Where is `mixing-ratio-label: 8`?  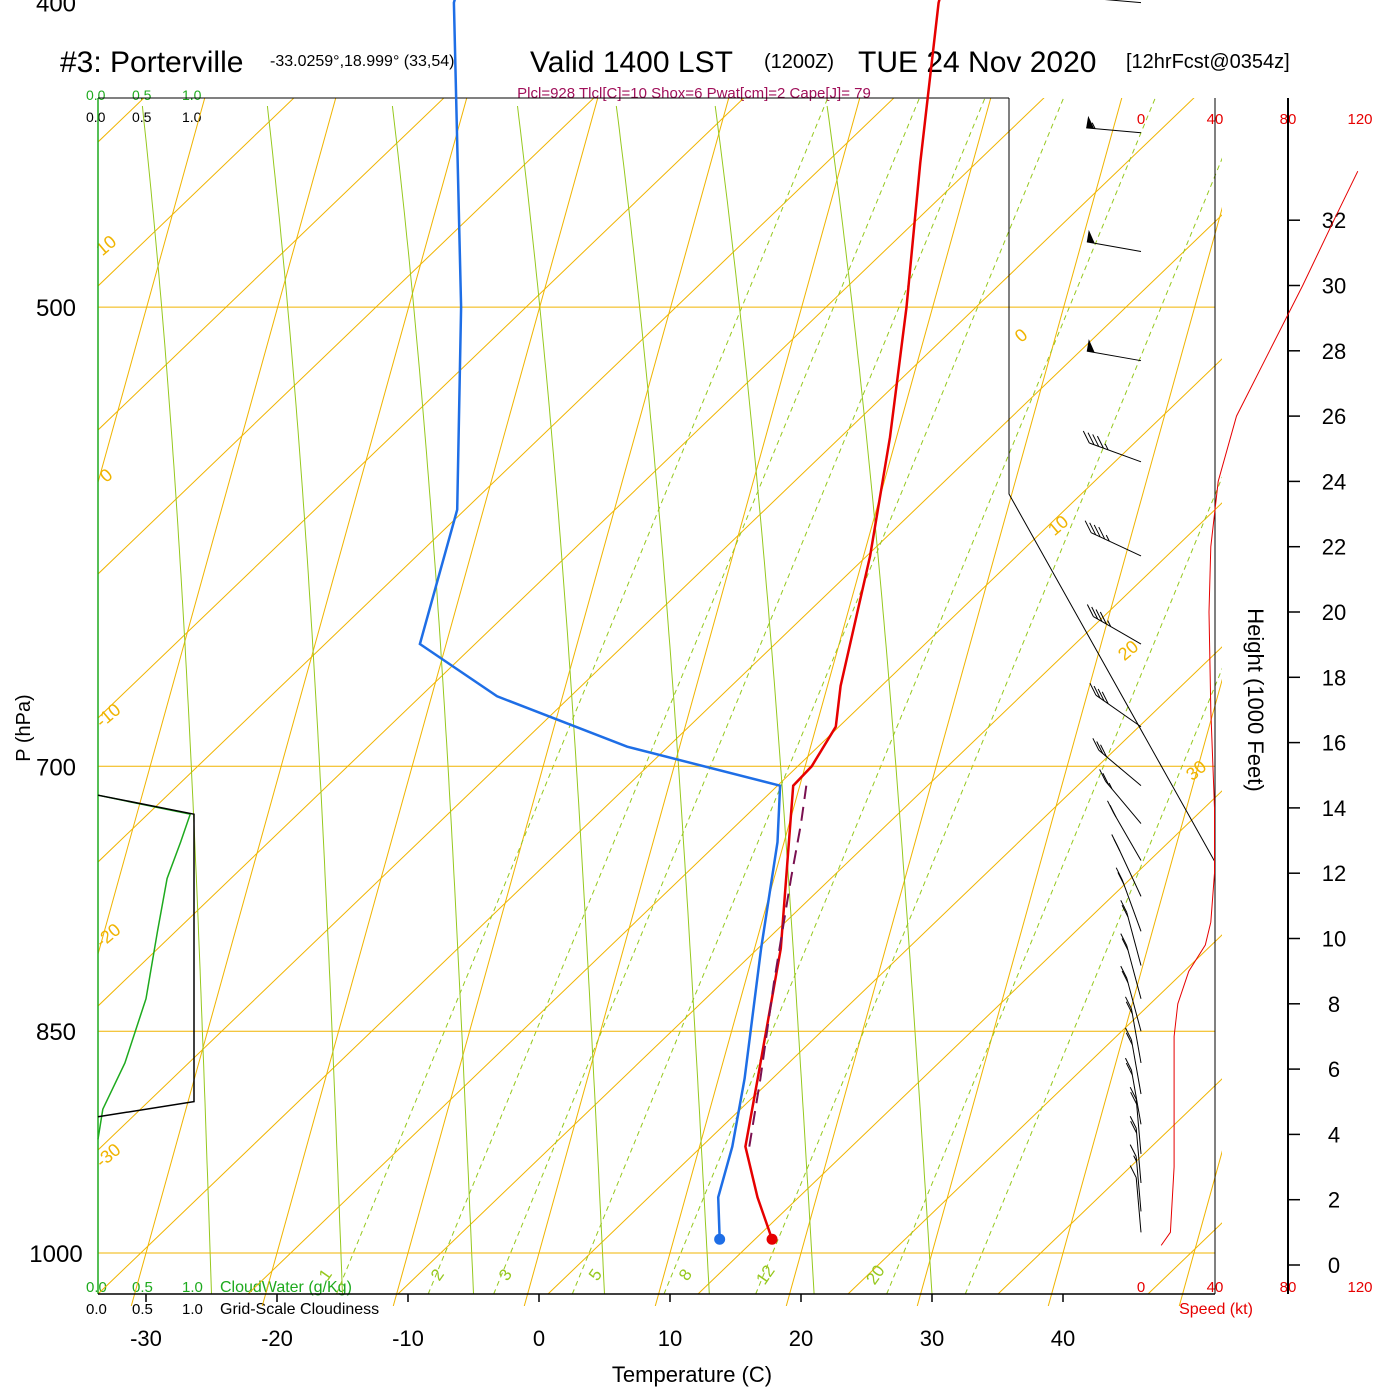
mixing-ratio-label: 8 is located at coordinates (685, 1275).